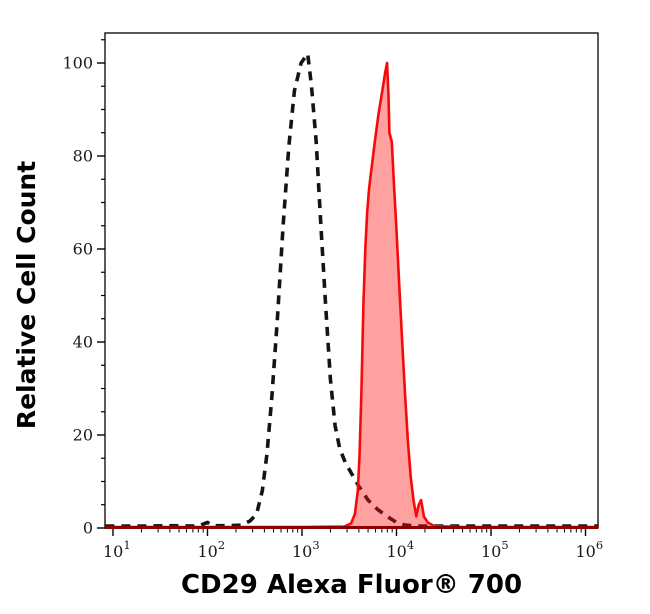  Describe the element at coordinates (88, 528) in the screenshot. I see `y-axis-tick-label: 0` at that location.